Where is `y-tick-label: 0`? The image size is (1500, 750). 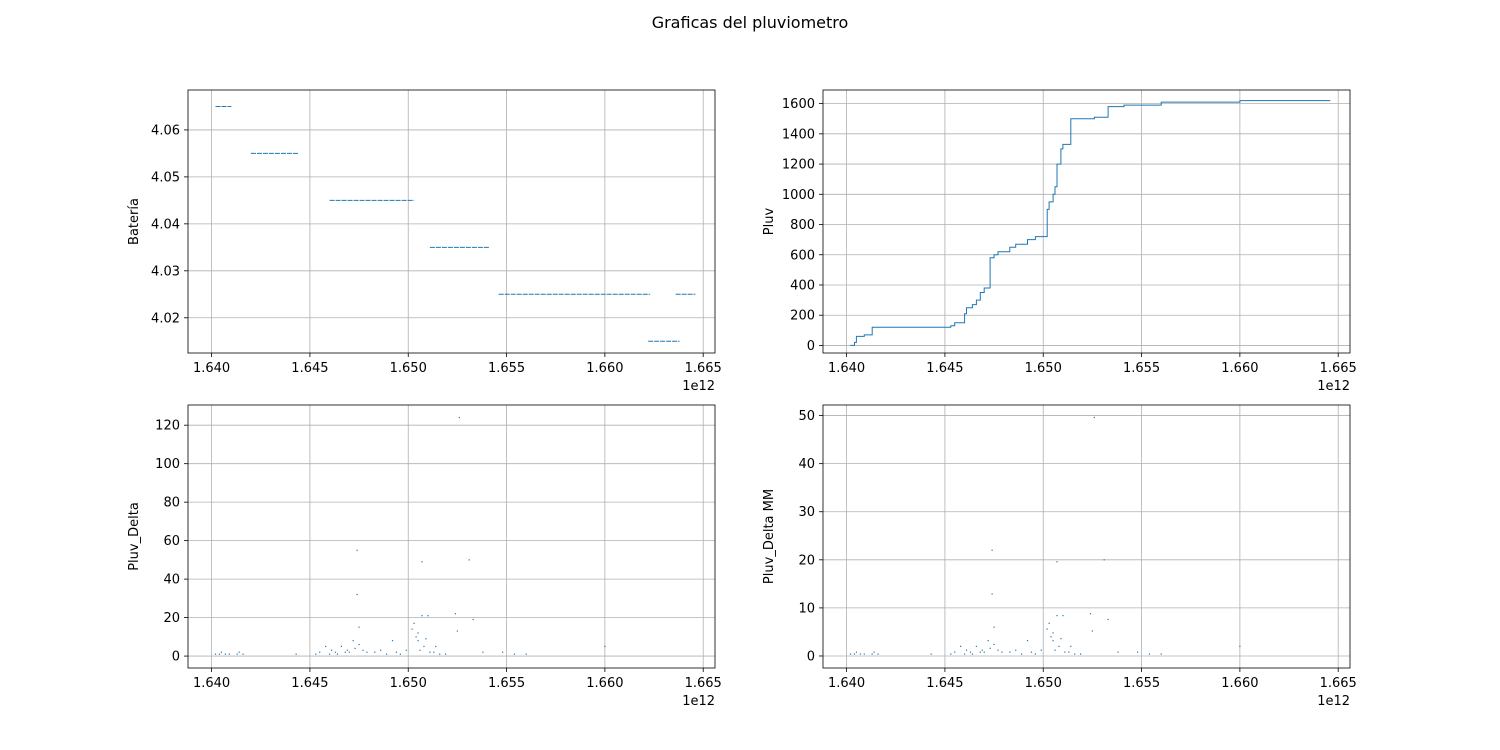 y-tick-label: 0 is located at coordinates (811, 656).